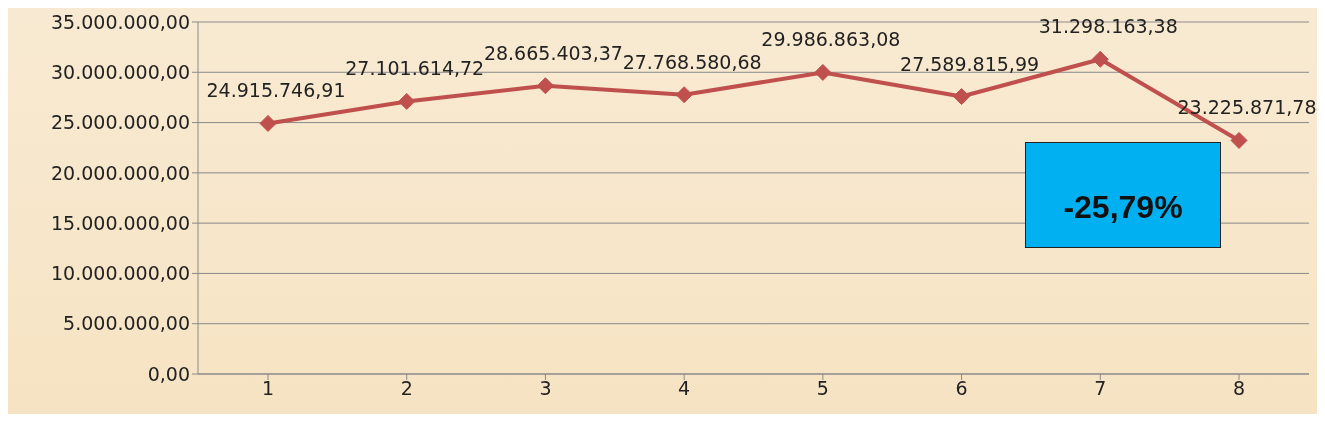 The image size is (1325, 422). Describe the element at coordinates (961, 388) in the screenshot. I see `x-tick-label: 6` at that location.